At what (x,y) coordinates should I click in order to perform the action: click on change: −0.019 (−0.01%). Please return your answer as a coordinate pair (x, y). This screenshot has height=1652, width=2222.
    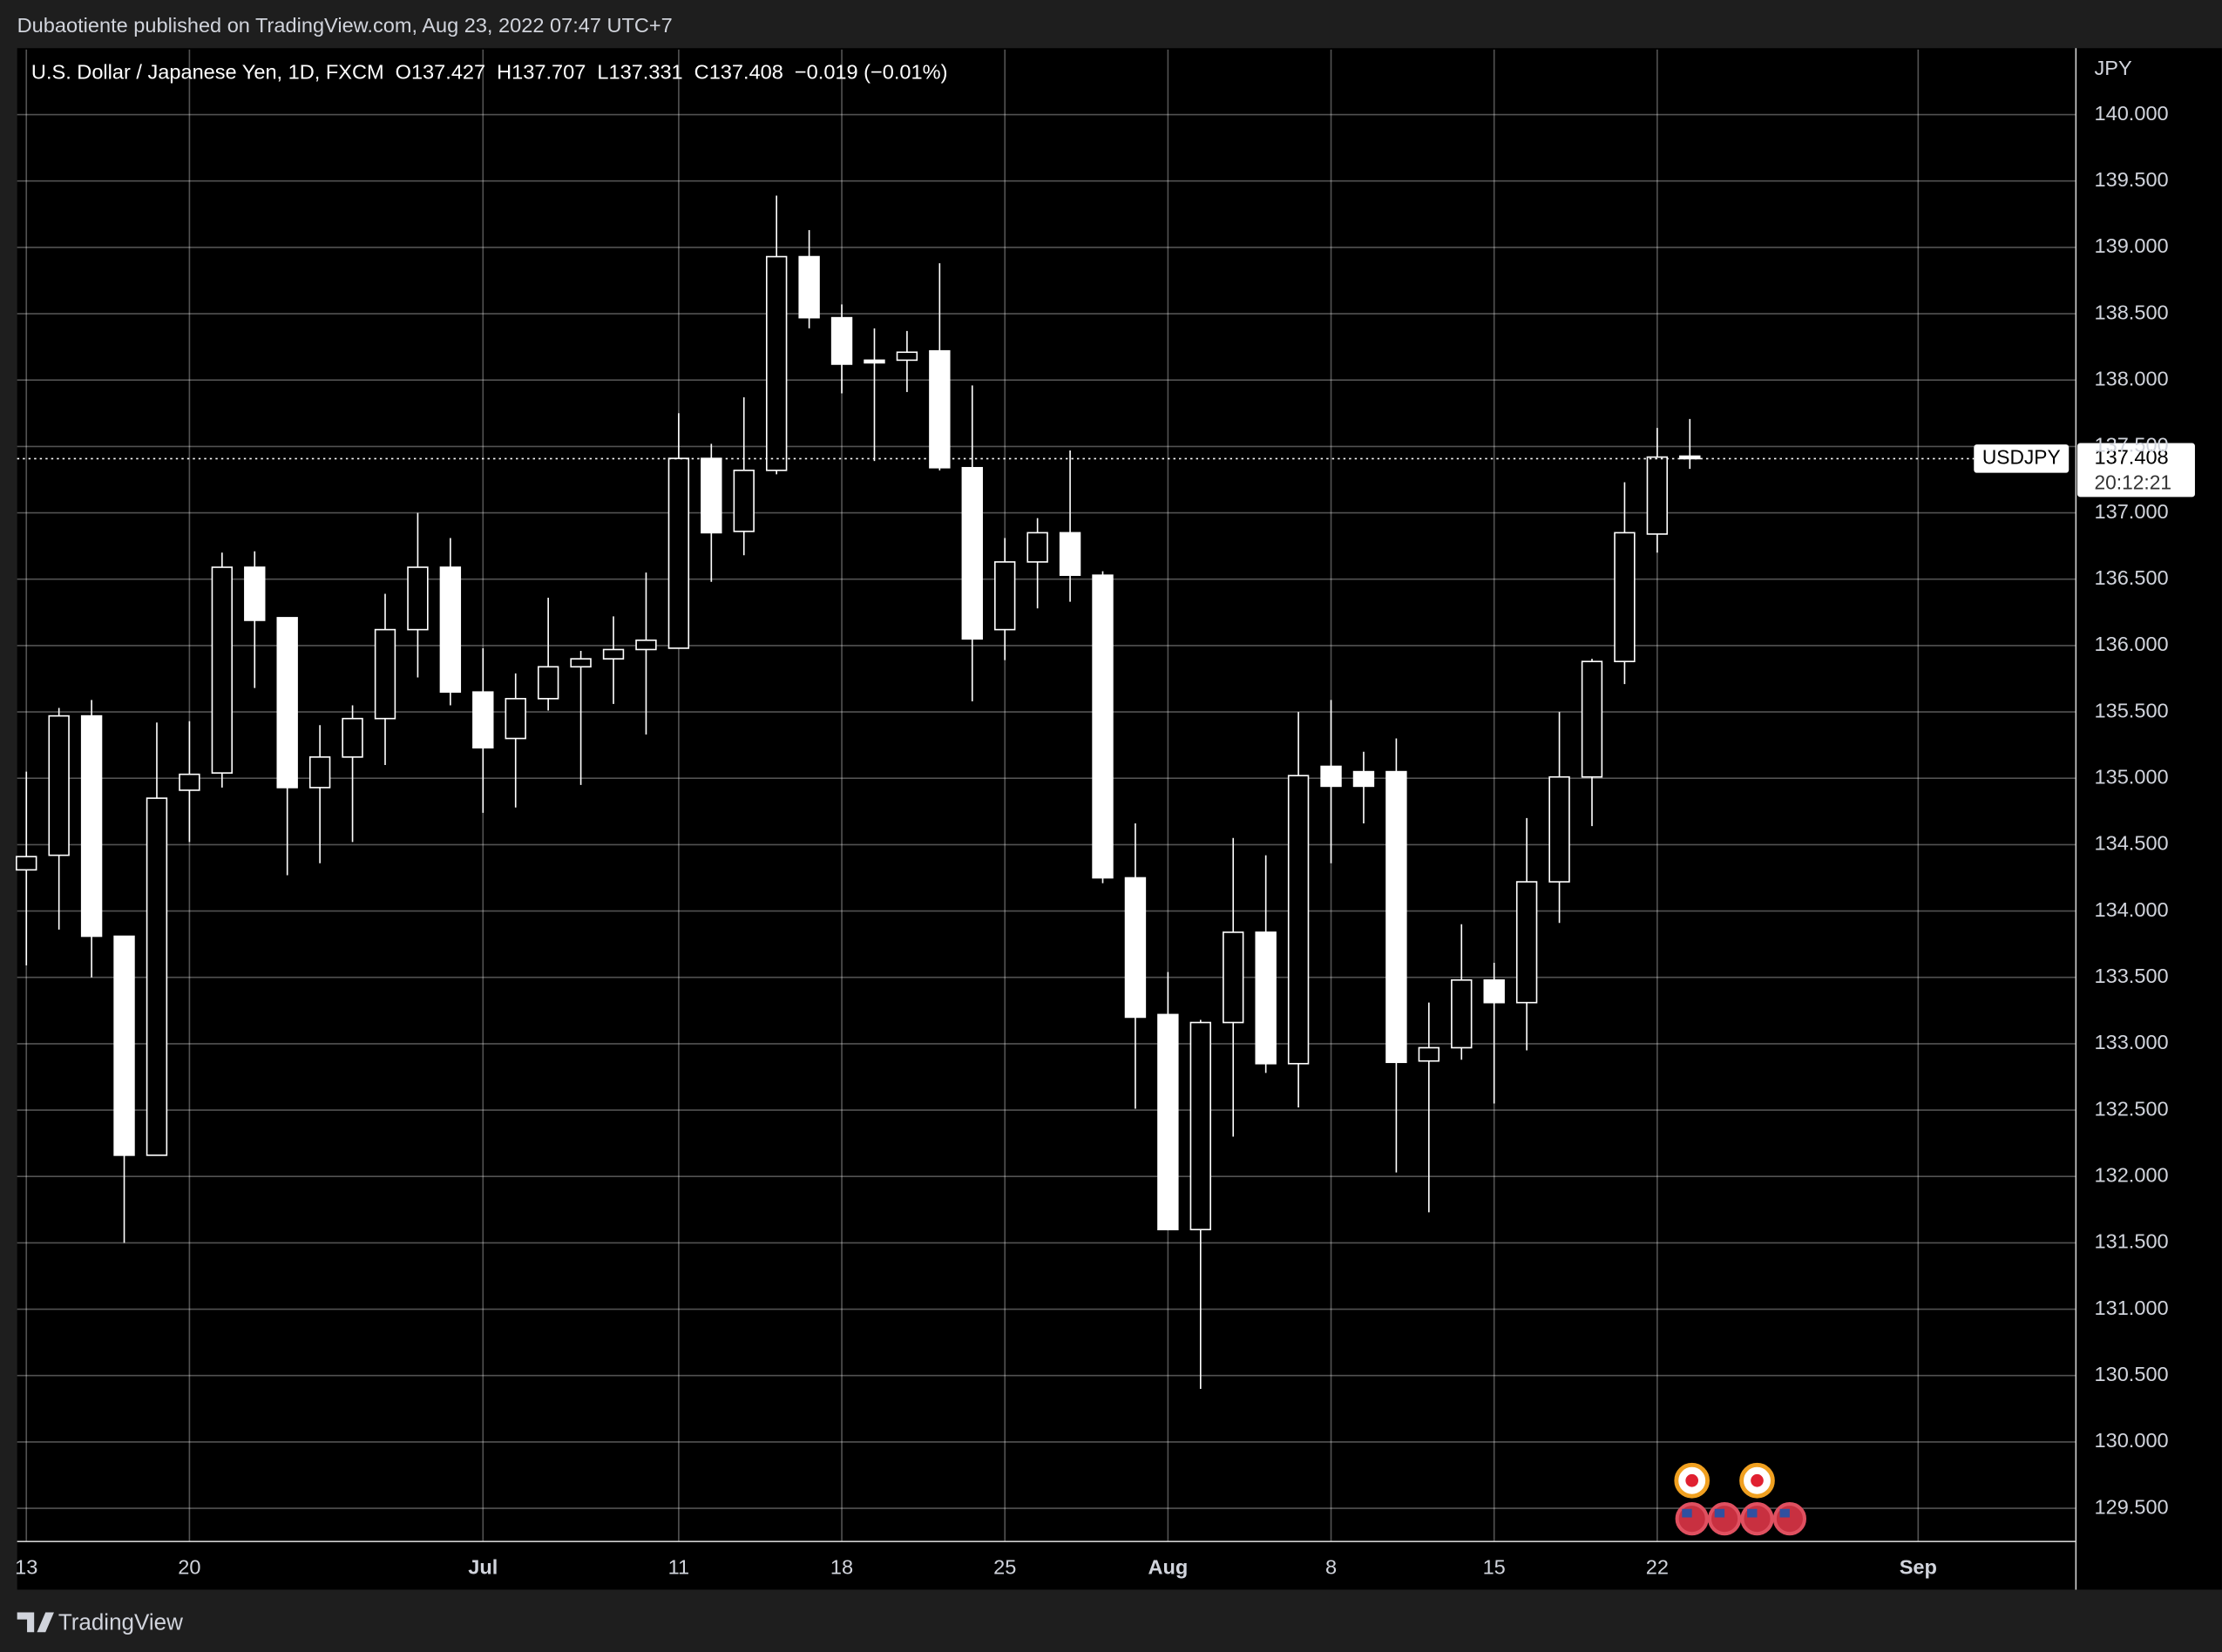
    Looking at the image, I should click on (871, 72).